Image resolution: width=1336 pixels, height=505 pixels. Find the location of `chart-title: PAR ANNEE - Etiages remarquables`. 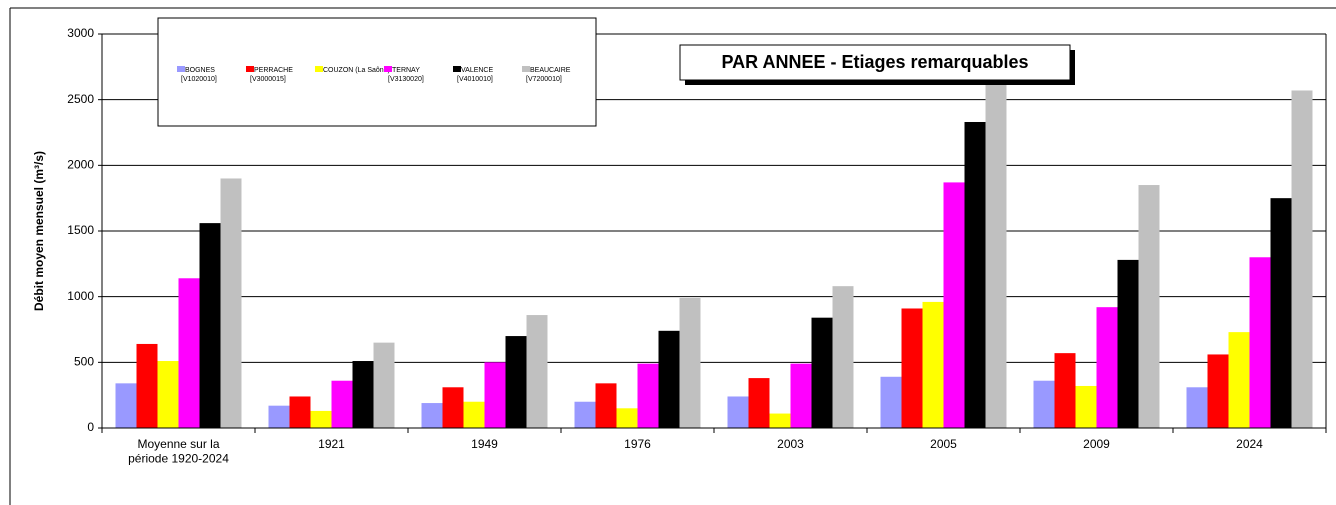

chart-title: PAR ANNEE - Etiages remarquables is located at coordinates (874, 62).